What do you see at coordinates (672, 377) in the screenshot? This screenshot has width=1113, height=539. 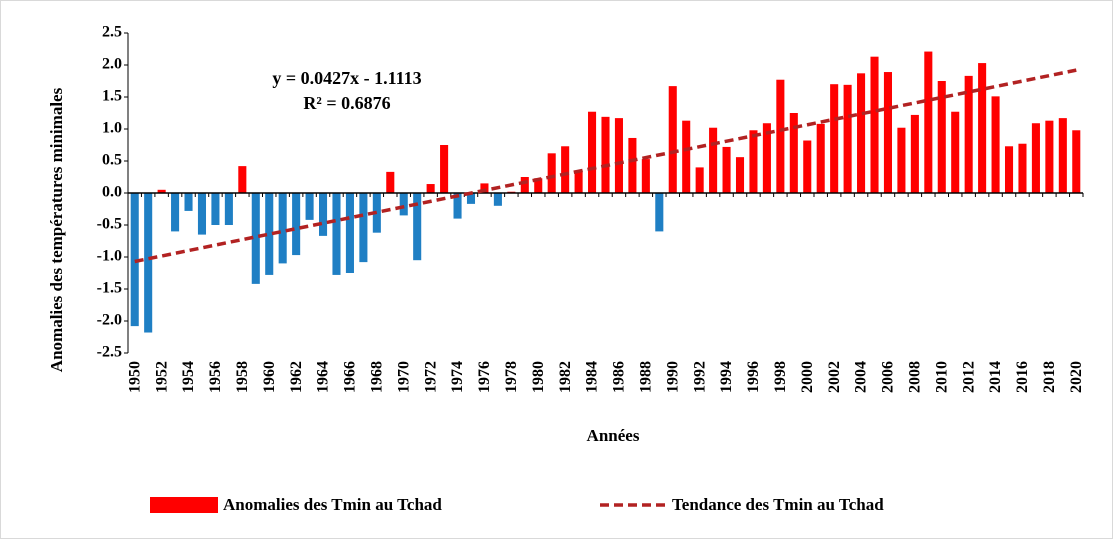 I see `x-tick-label: 1990` at bounding box center [672, 377].